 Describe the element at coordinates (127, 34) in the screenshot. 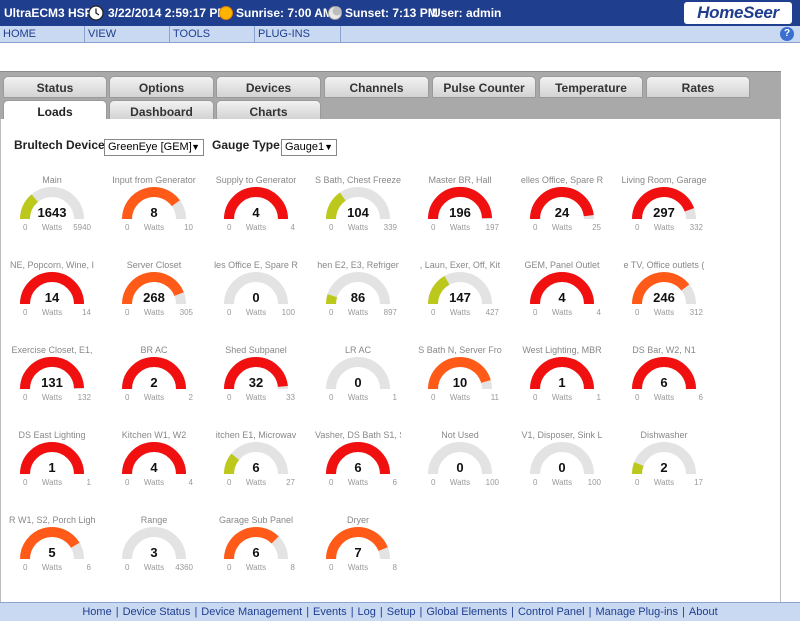

I see `menu-view: VIEW` at that location.